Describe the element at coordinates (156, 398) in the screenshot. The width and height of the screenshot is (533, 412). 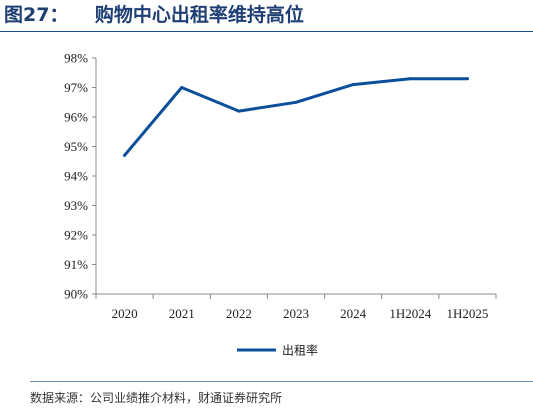
I see `source-note: 数据来源：公司业绩推介材料，财通证券研究所` at that location.